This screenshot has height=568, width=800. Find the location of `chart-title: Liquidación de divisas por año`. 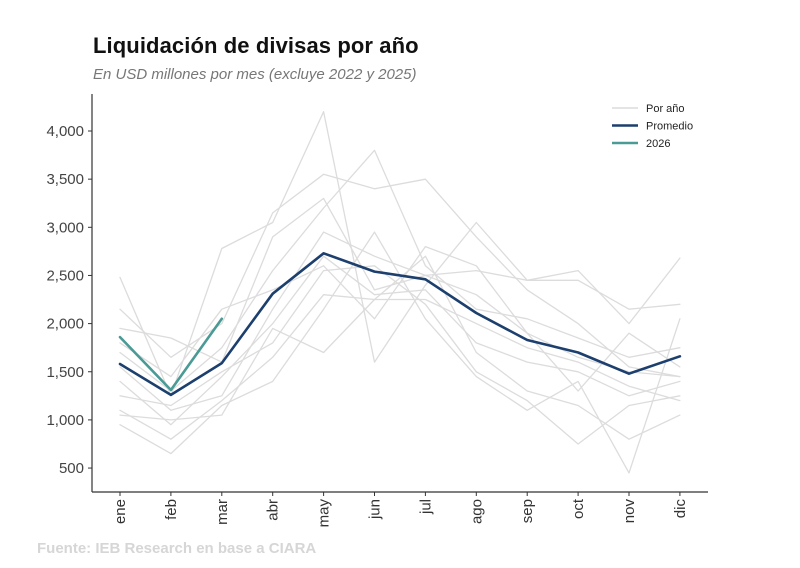

chart-title: Liquidación de divisas por año is located at coordinates (256, 45).